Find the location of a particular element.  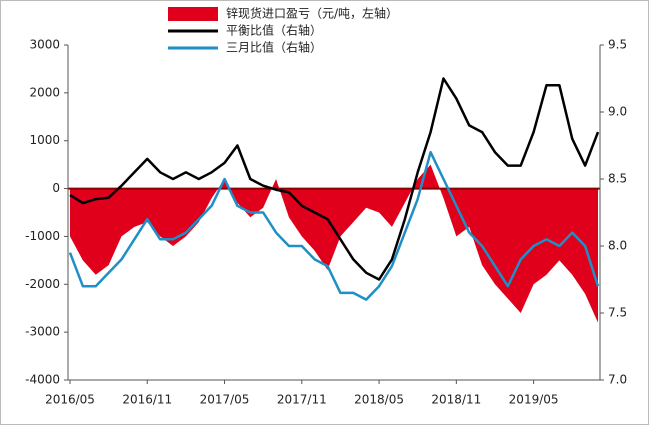

y-tick-label: 0 is located at coordinates (56, 188).